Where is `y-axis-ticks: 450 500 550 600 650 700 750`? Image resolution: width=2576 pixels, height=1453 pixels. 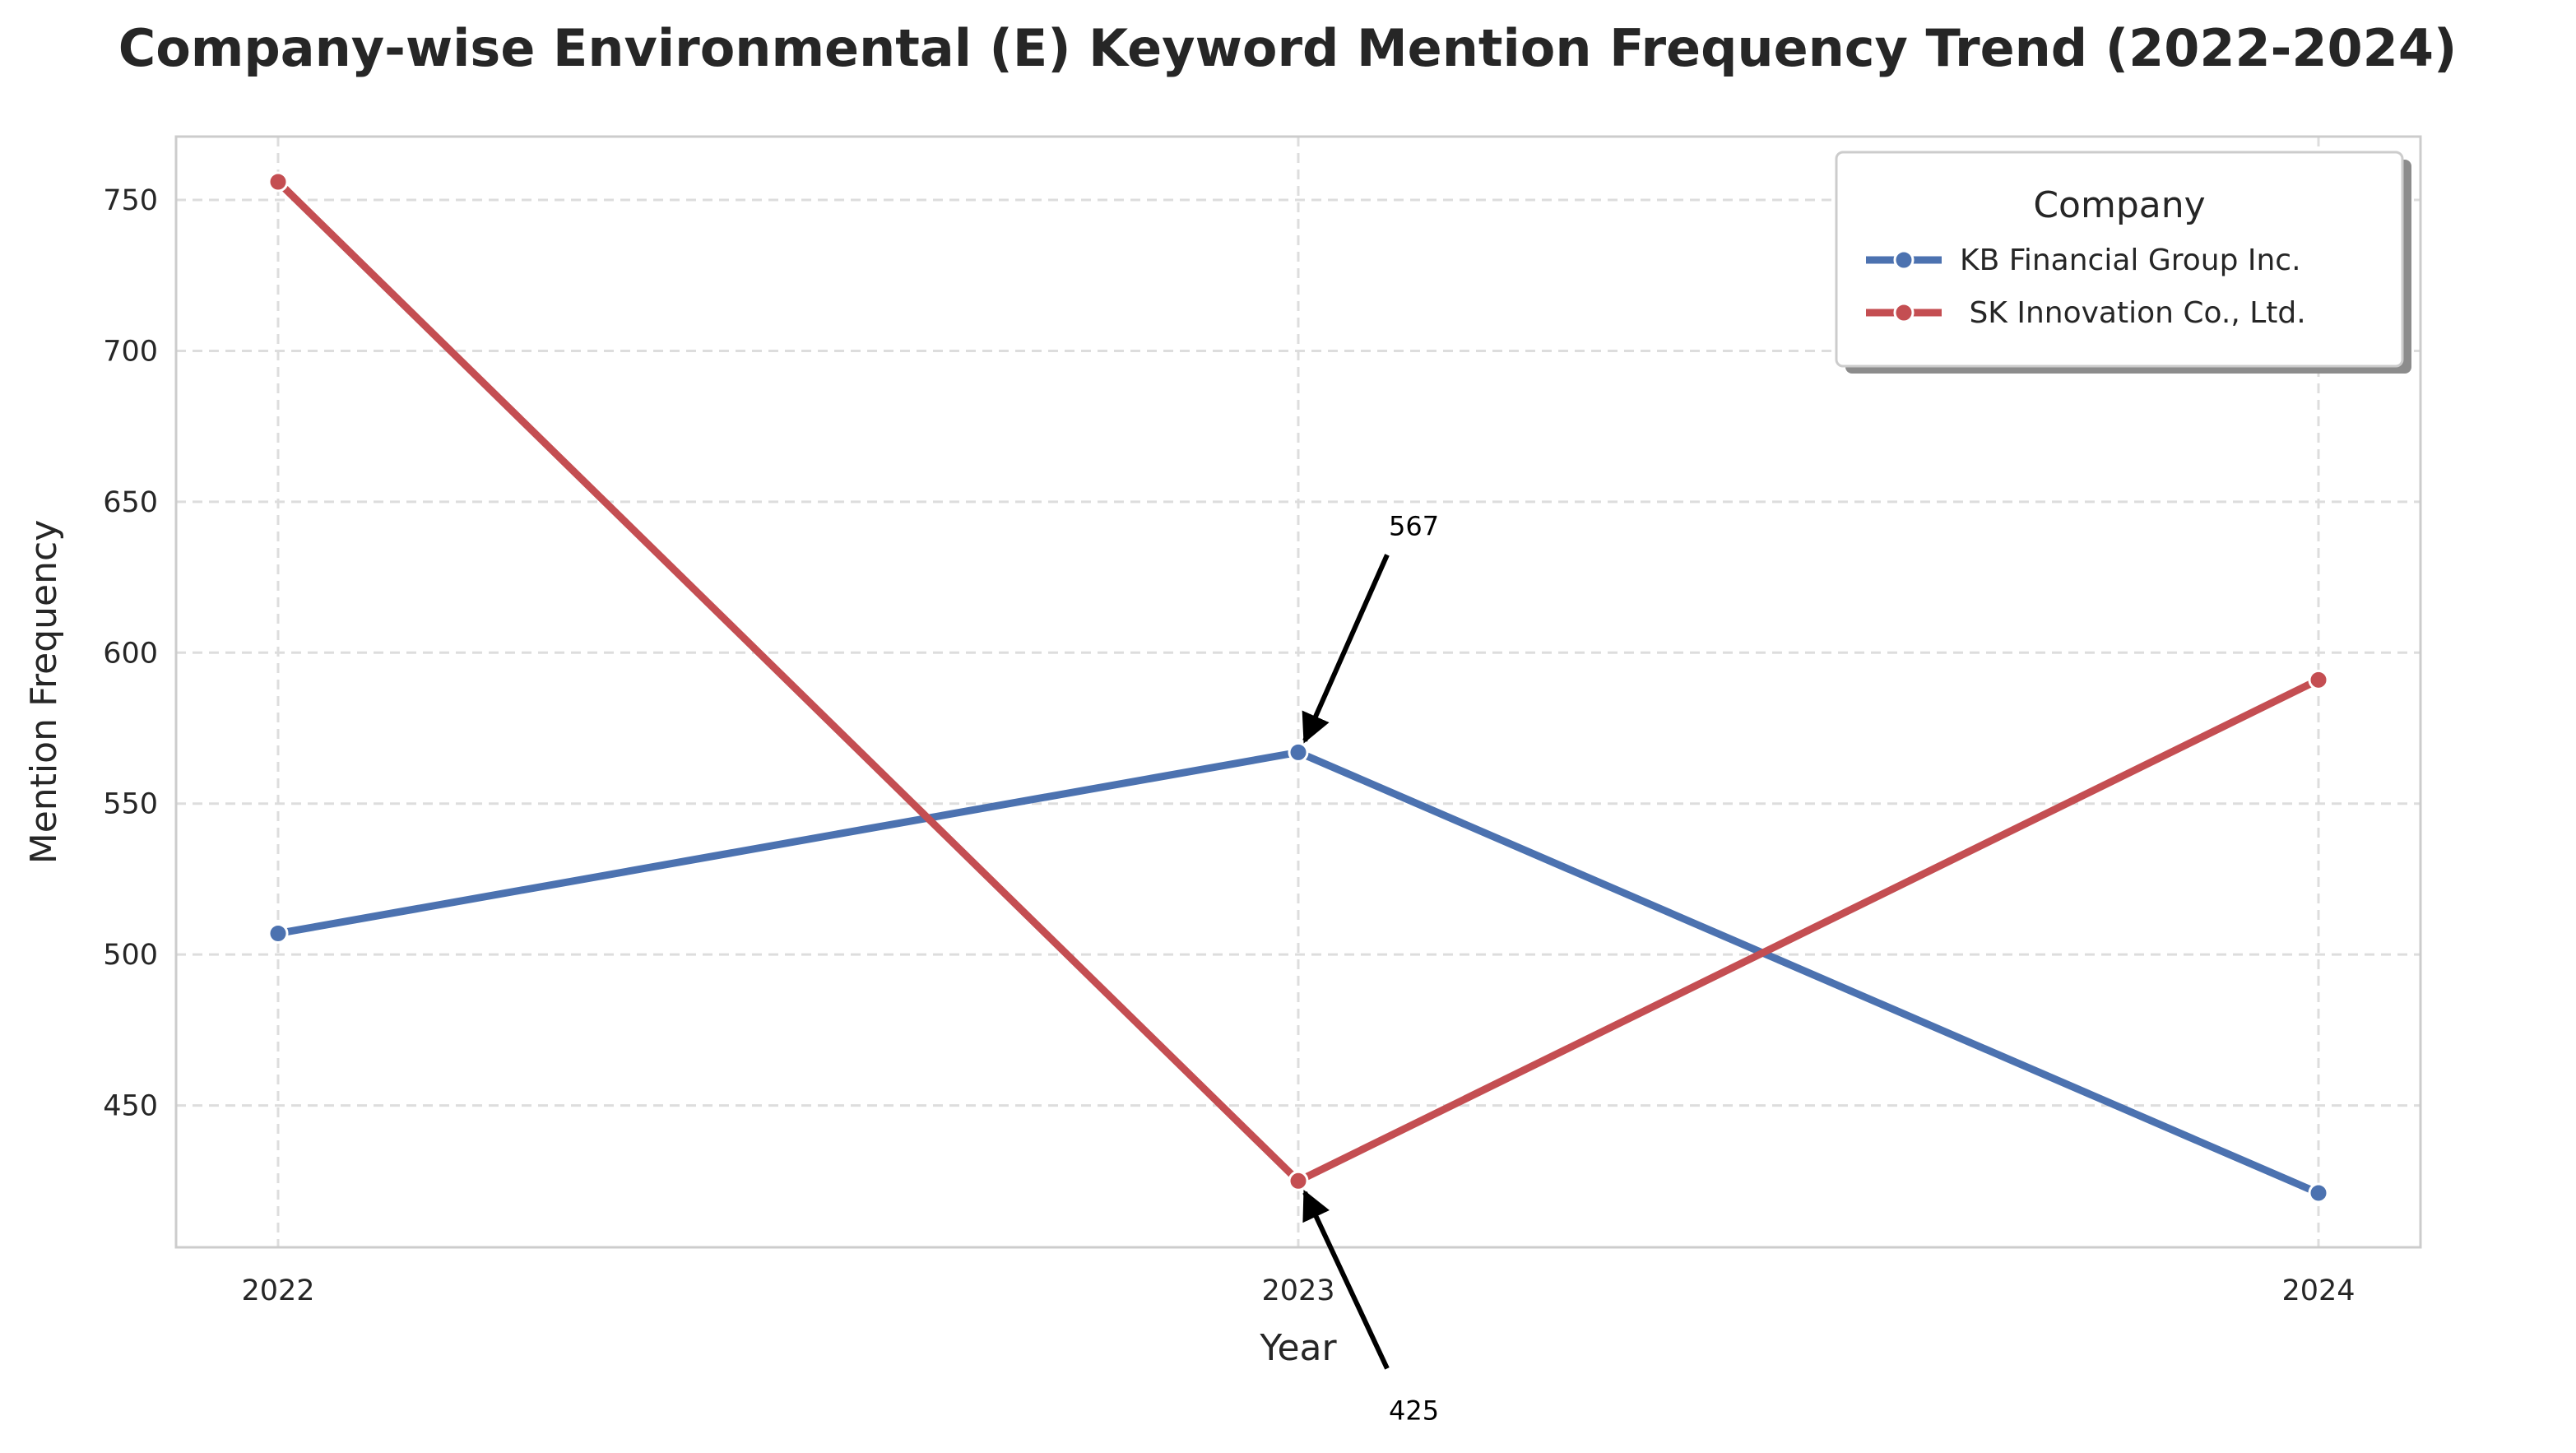
y-axis-ticks: 450 500 550 600 650 700 750 is located at coordinates (130, 653).